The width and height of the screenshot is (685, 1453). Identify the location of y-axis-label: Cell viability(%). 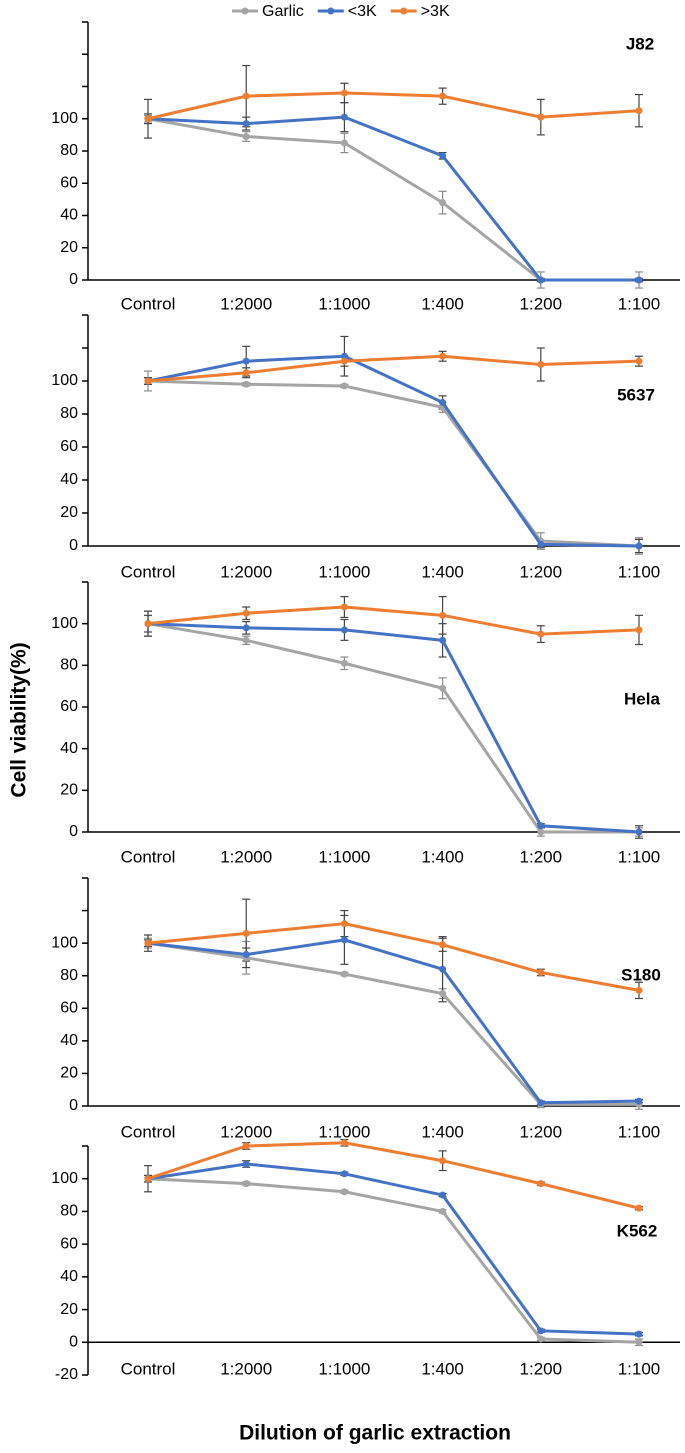
(19, 719).